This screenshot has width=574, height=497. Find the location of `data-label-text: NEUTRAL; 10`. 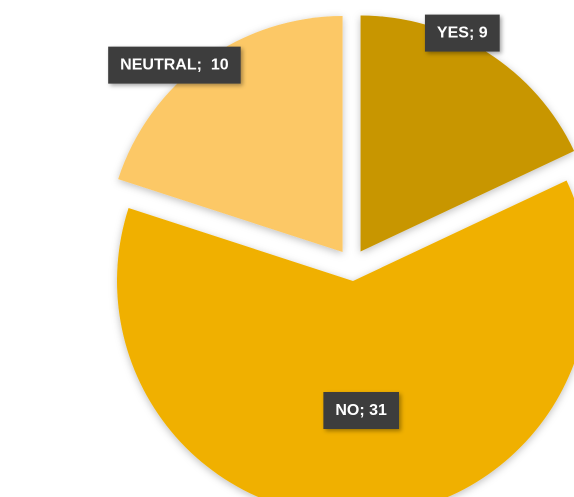

data-label-text: NEUTRAL; 10 is located at coordinates (174, 65).